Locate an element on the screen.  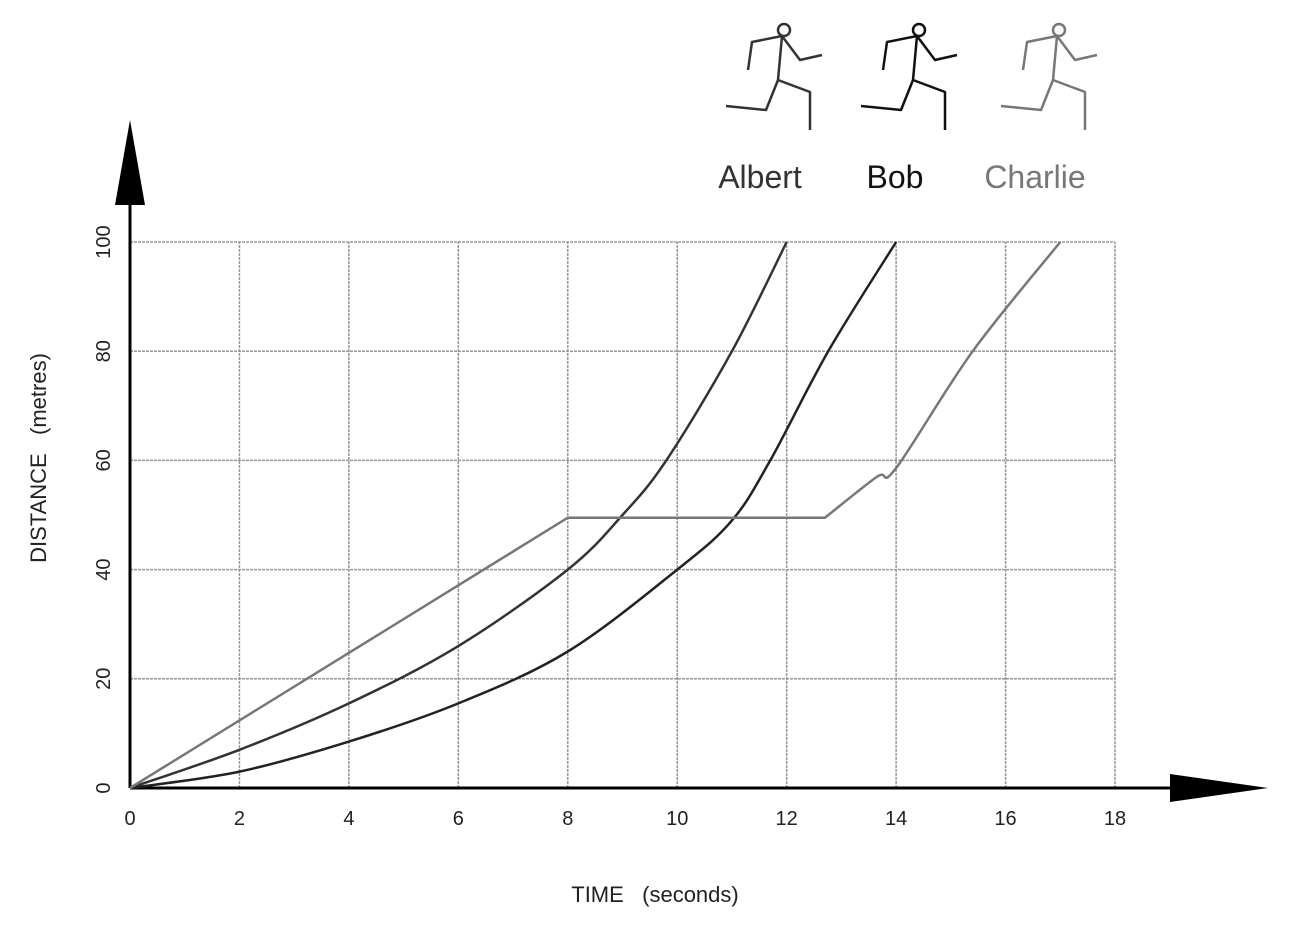
runner-icon-bob is located at coordinates (909, 76).